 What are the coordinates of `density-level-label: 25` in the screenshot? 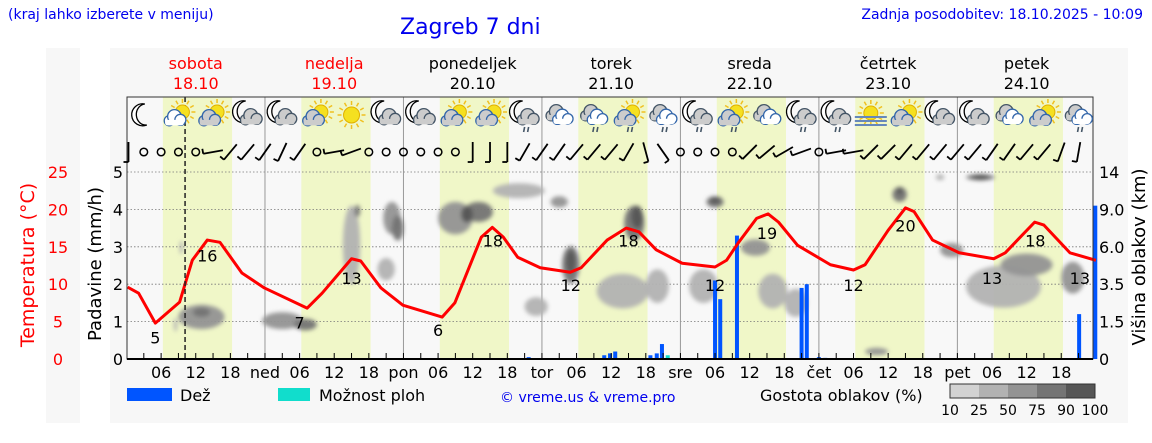 It's located at (979, 411).